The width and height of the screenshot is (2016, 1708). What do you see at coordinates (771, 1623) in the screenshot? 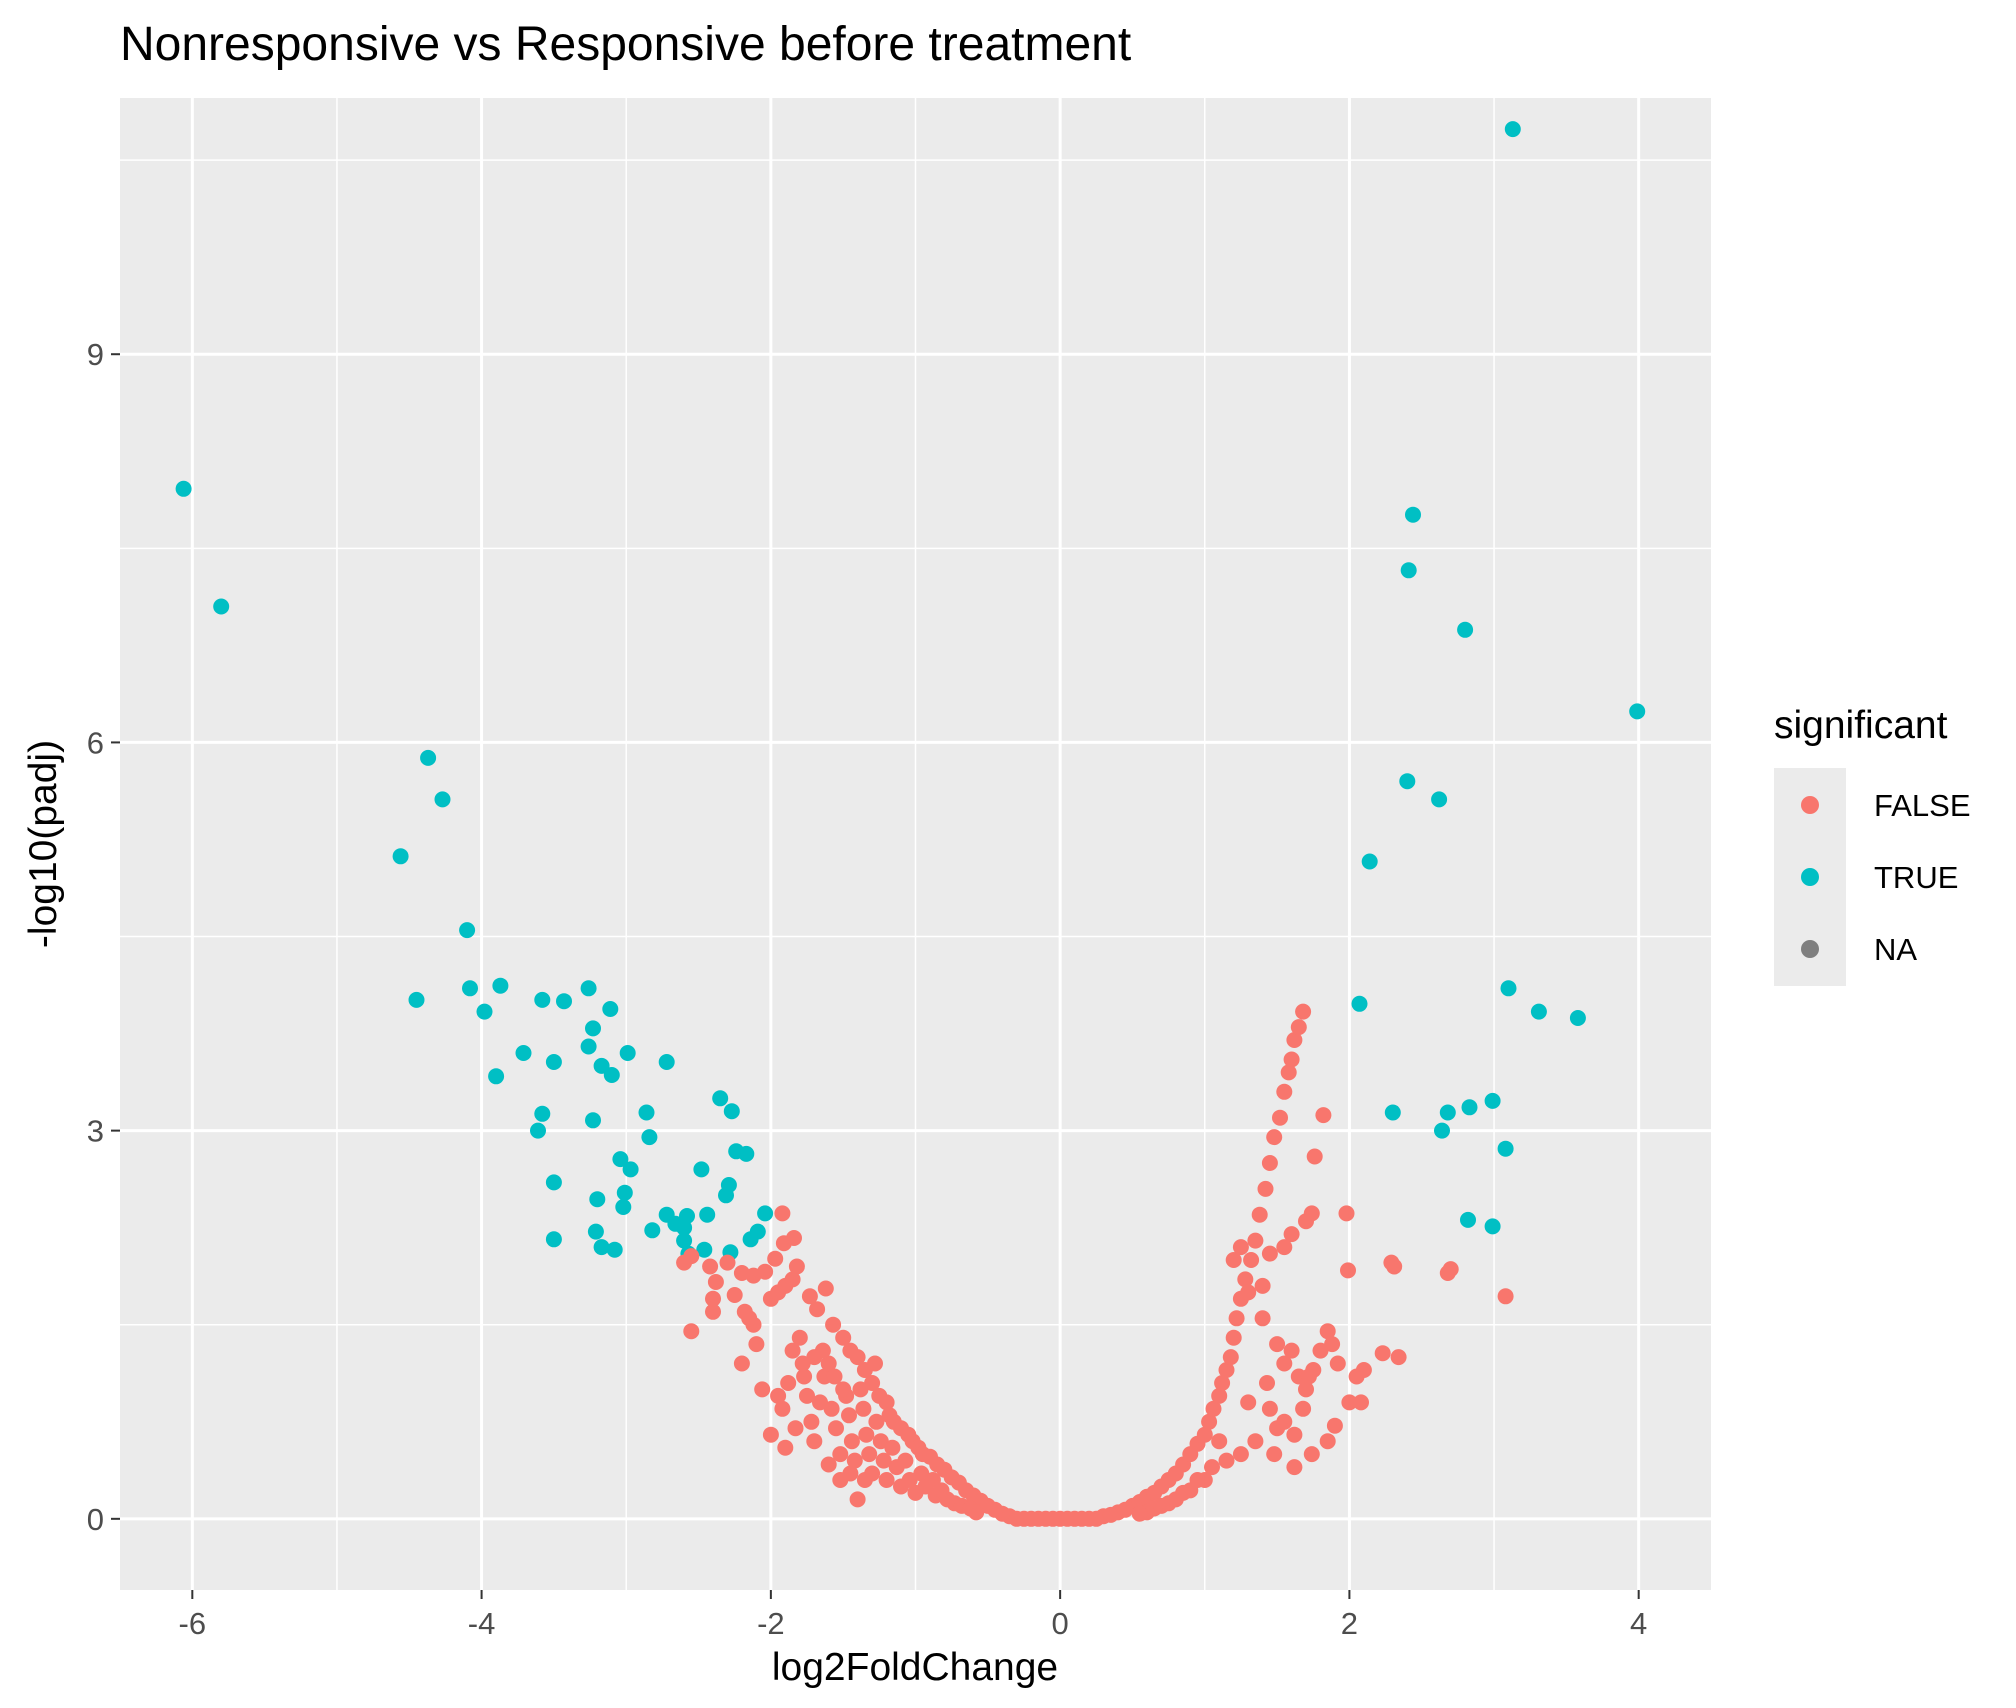
I see `x-tick-label: -2` at bounding box center [771, 1623].